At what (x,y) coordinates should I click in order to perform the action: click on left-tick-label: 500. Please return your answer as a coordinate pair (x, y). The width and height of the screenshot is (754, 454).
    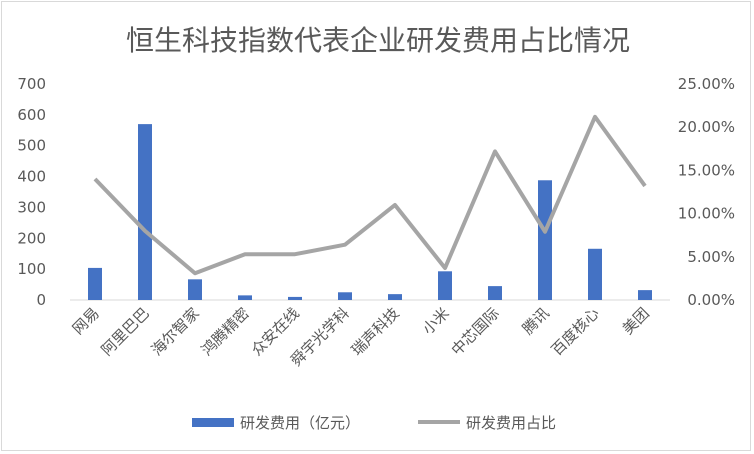
    Looking at the image, I should click on (31, 146).